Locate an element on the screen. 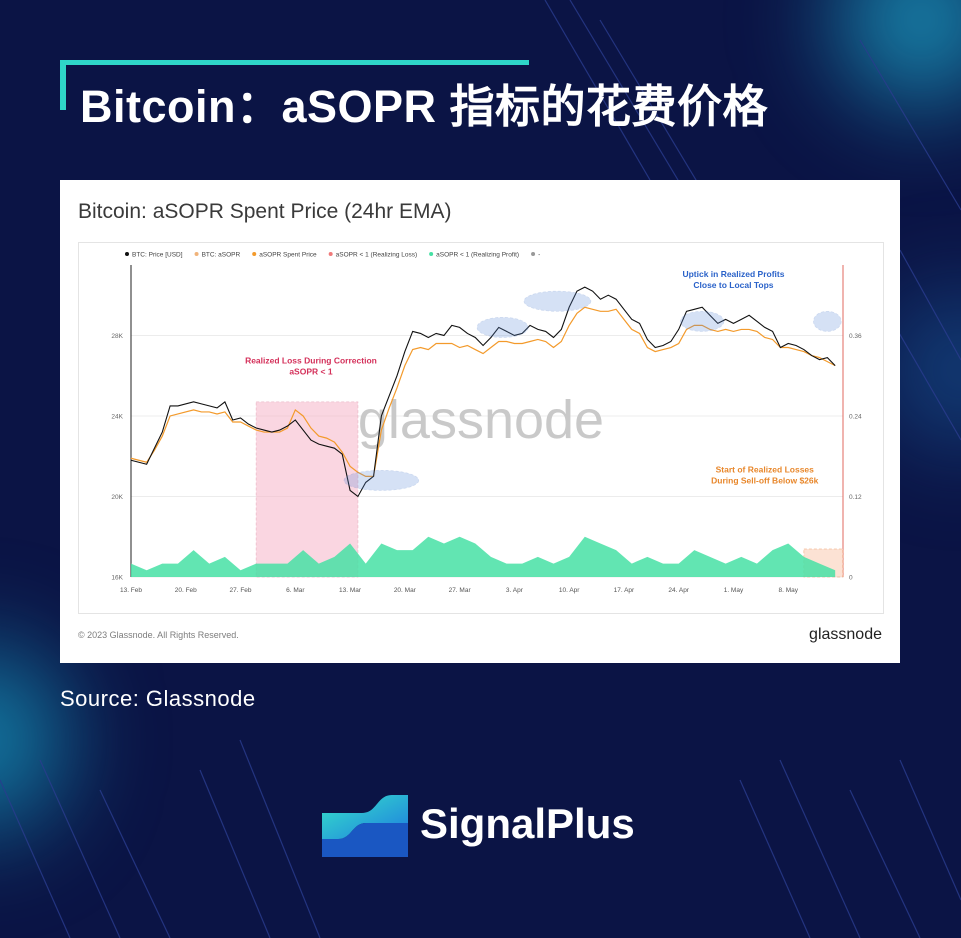 The width and height of the screenshot is (961, 938). activity-area is located at coordinates (483, 556).